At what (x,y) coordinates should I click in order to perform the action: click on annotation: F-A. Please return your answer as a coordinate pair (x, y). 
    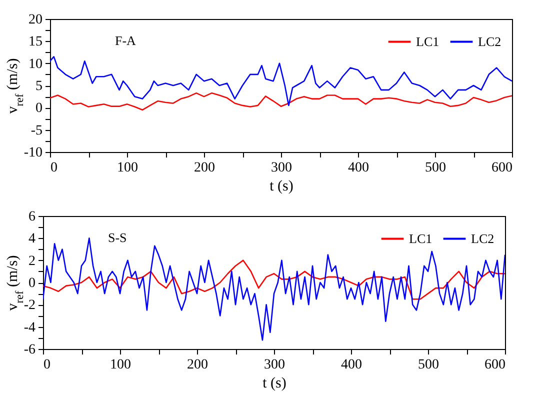
    Looking at the image, I should click on (126, 40).